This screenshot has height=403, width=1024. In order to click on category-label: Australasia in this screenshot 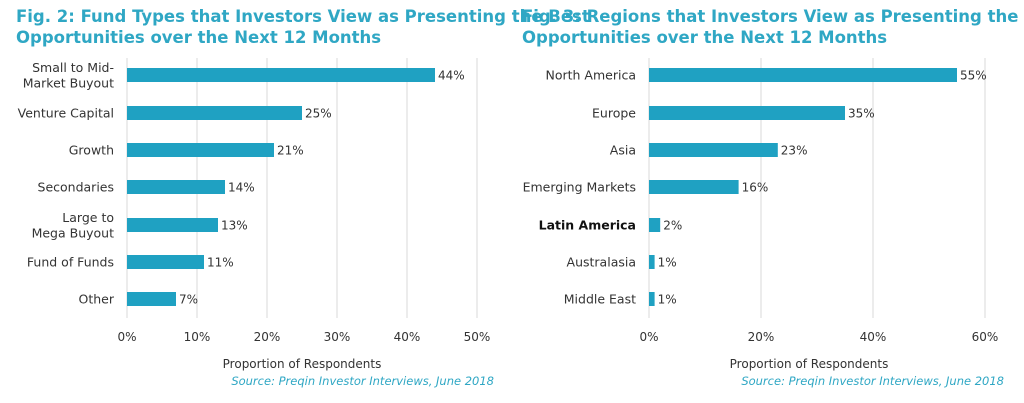, I will do `click(601, 262)`.